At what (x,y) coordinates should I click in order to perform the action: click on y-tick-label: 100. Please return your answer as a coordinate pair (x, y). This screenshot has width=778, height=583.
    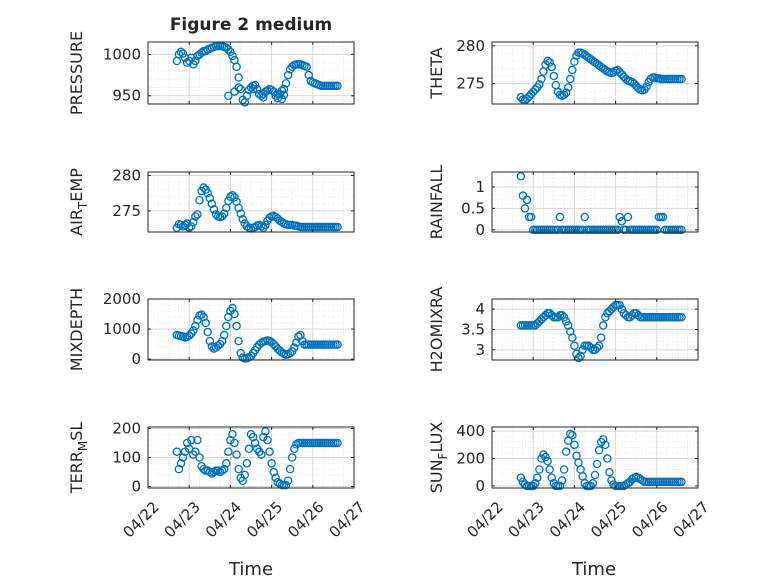
    Looking at the image, I should click on (126, 458).